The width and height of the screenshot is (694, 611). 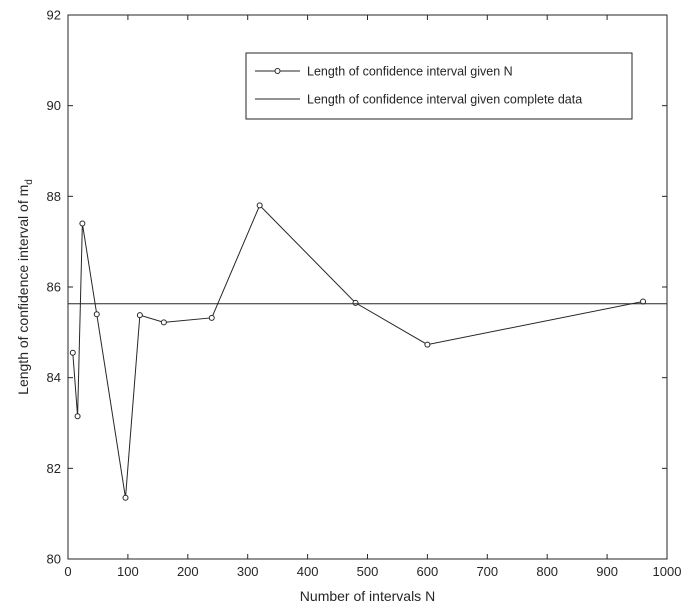 What do you see at coordinates (29, 182) in the screenshot?
I see `y-axis-label-subscript: d` at bounding box center [29, 182].